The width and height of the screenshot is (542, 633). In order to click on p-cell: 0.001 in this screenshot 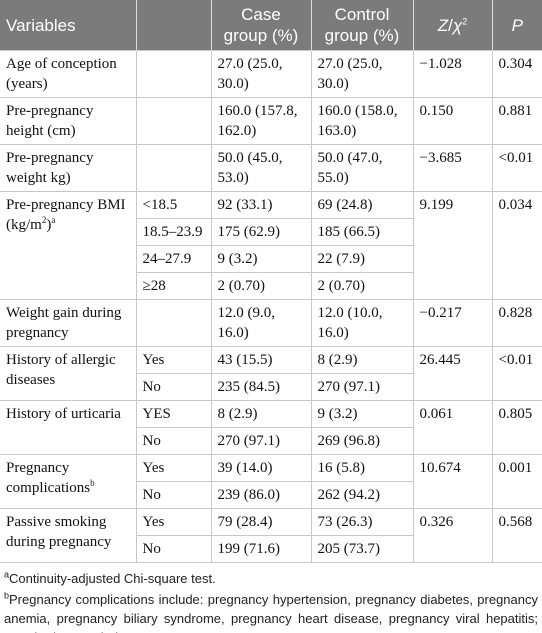, I will do `click(516, 481)`.